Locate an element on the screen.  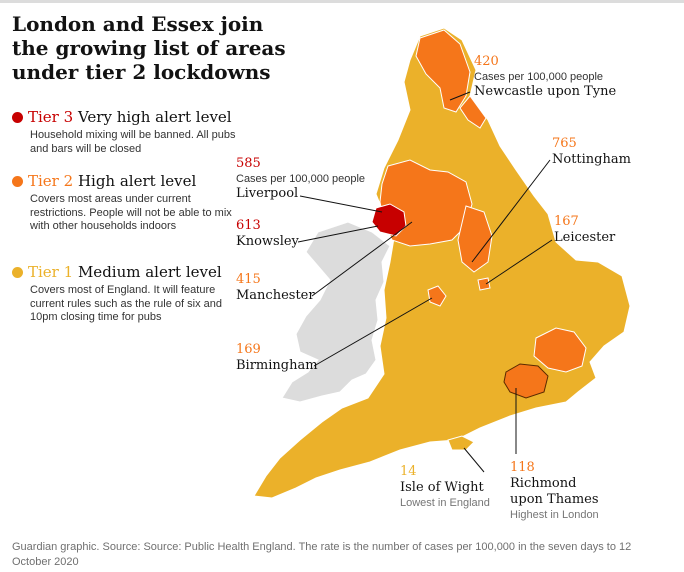
yorkshire-tier2-area is located at coordinates (475, 239).